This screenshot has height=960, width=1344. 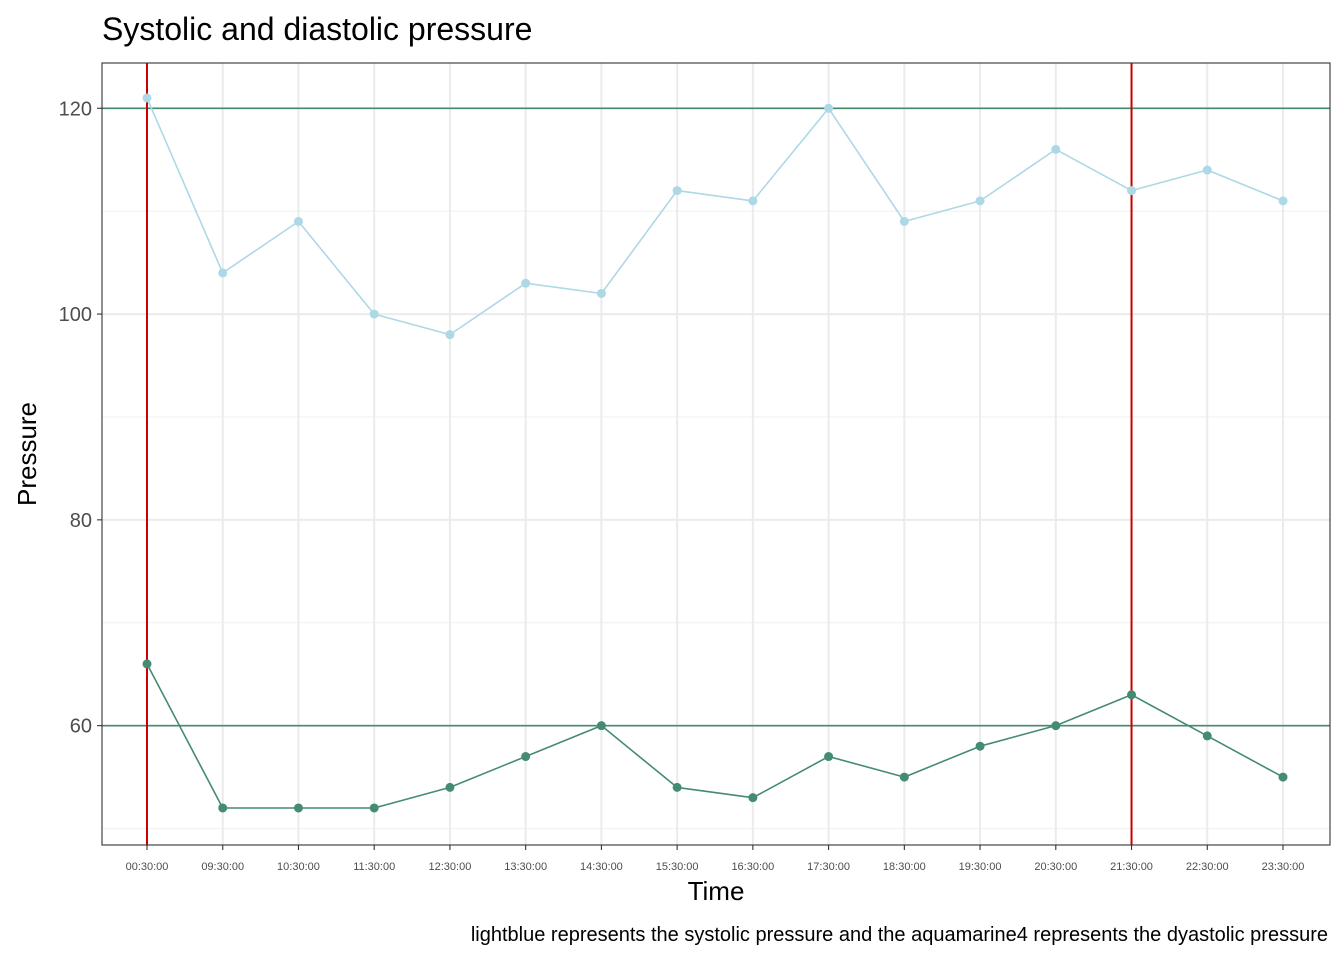 What do you see at coordinates (828, 867) in the screenshot?
I see `x-tick-label: 17:30:00` at bounding box center [828, 867].